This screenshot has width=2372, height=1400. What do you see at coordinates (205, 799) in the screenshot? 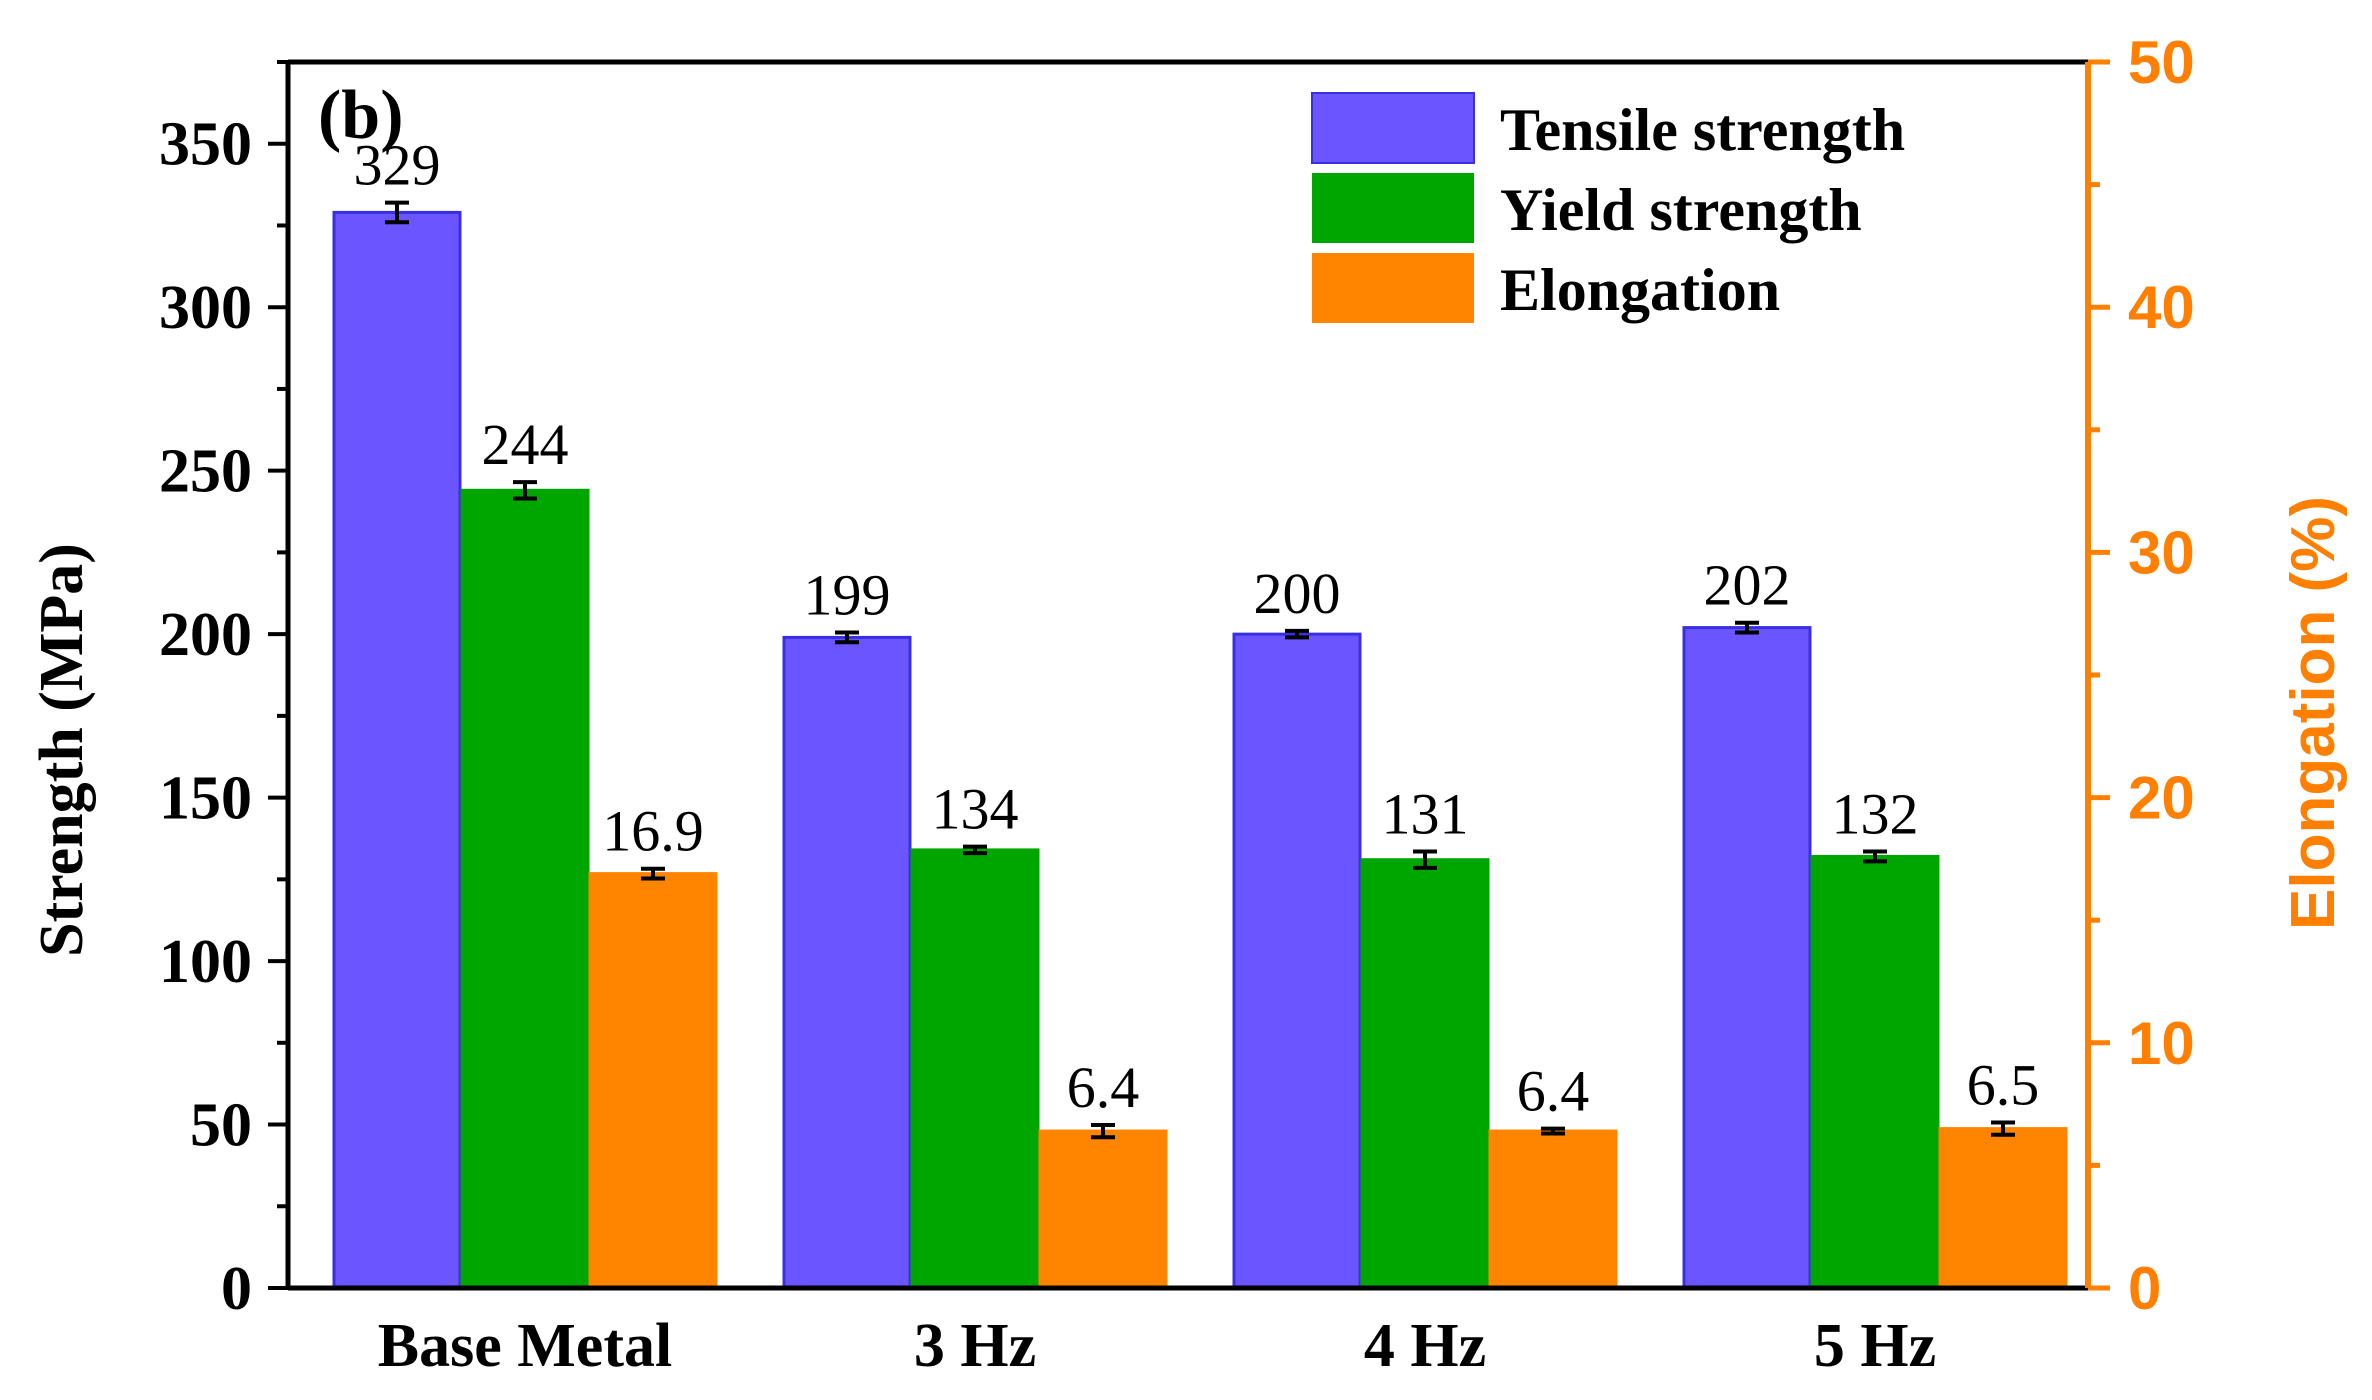
I see `y-left-tick-label-150: 150` at bounding box center [205, 799].